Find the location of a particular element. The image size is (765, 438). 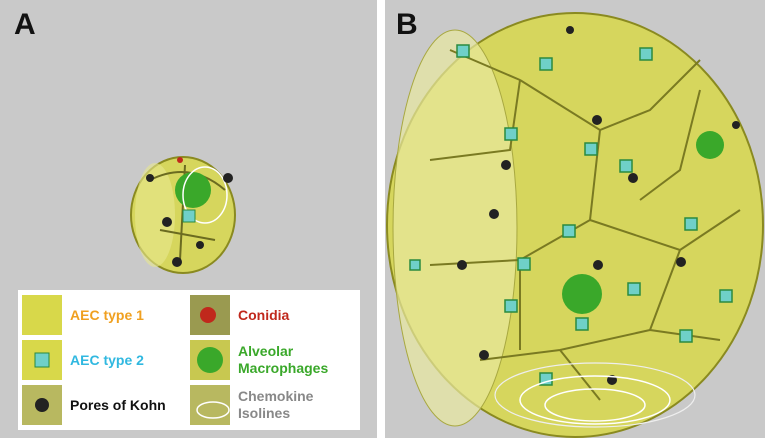

legend-label: Alveolar Macrophages is located at coordinates (283, 359).